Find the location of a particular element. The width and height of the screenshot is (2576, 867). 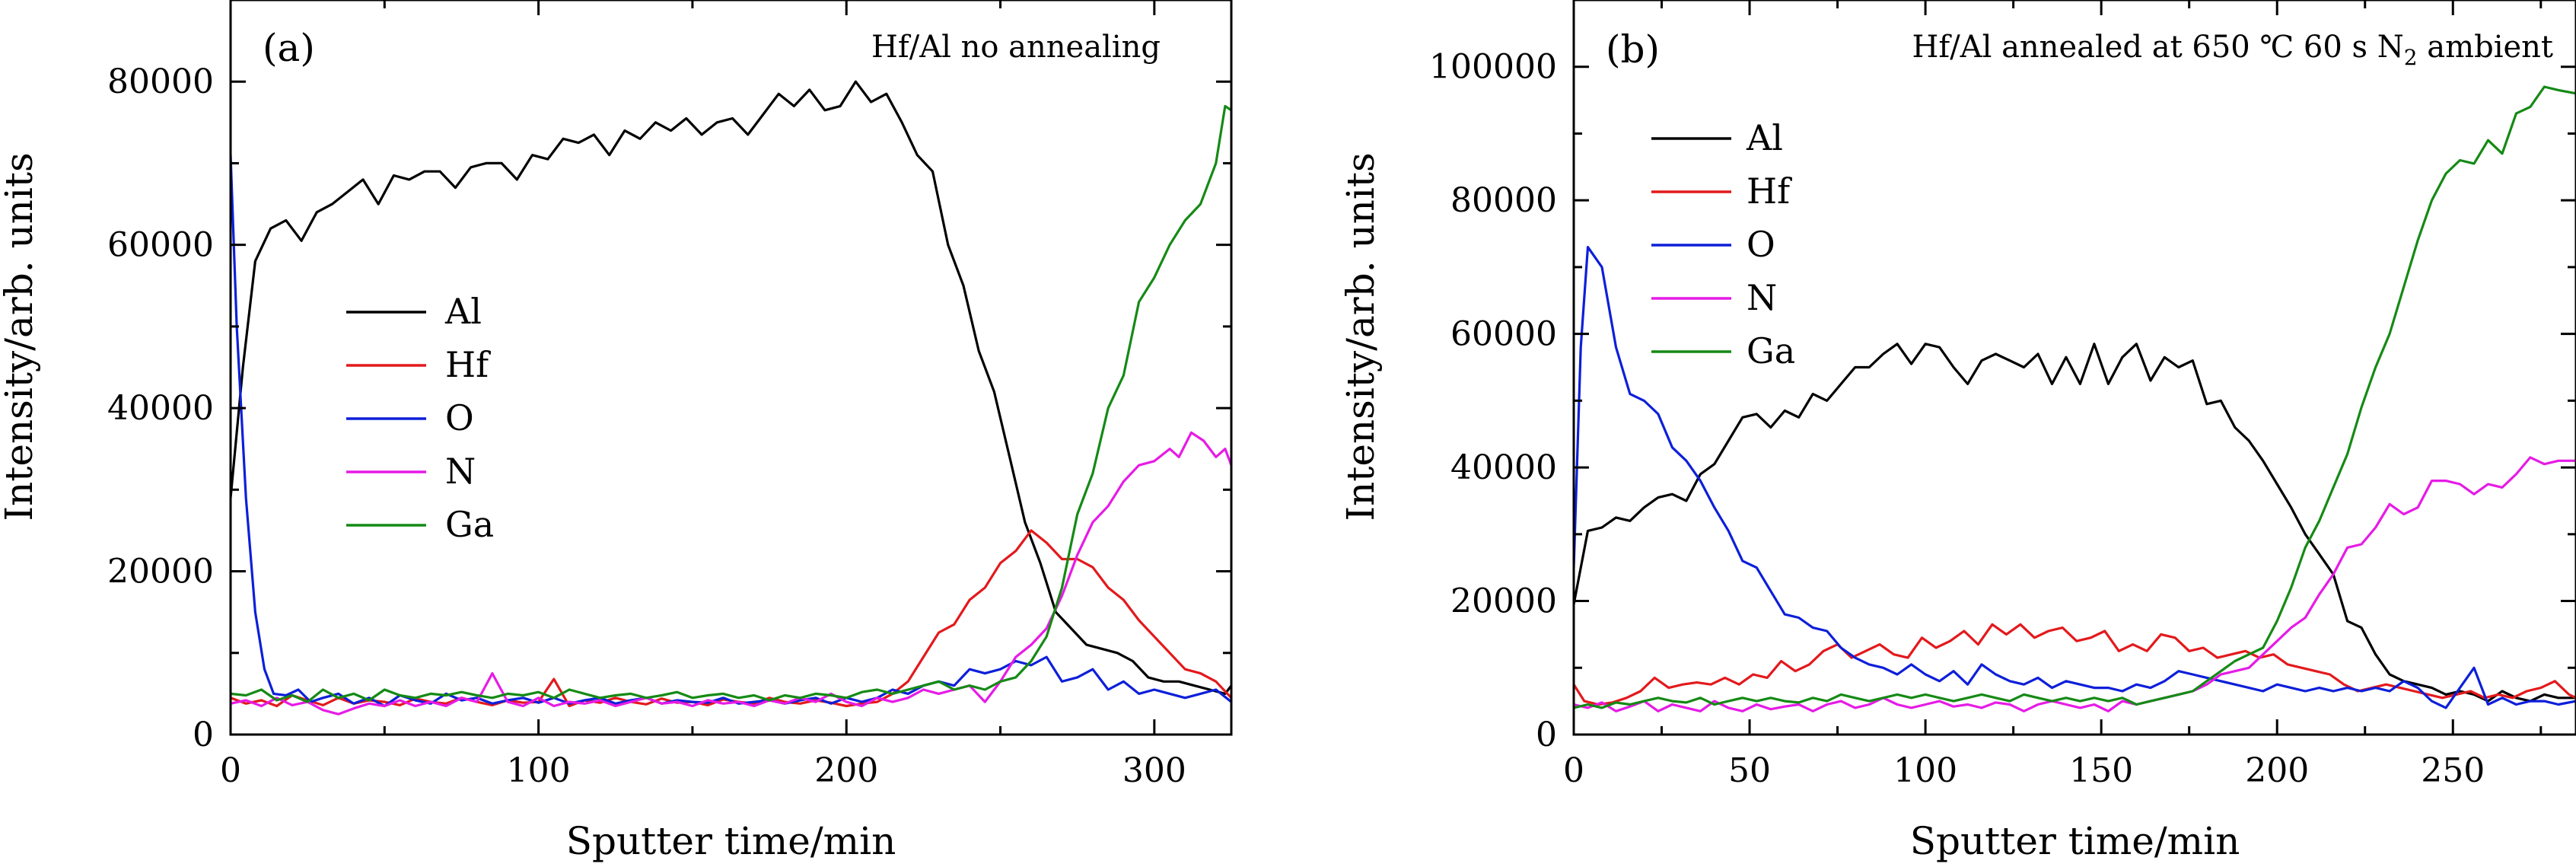

x-tick-label: 50 is located at coordinates (1749, 770).